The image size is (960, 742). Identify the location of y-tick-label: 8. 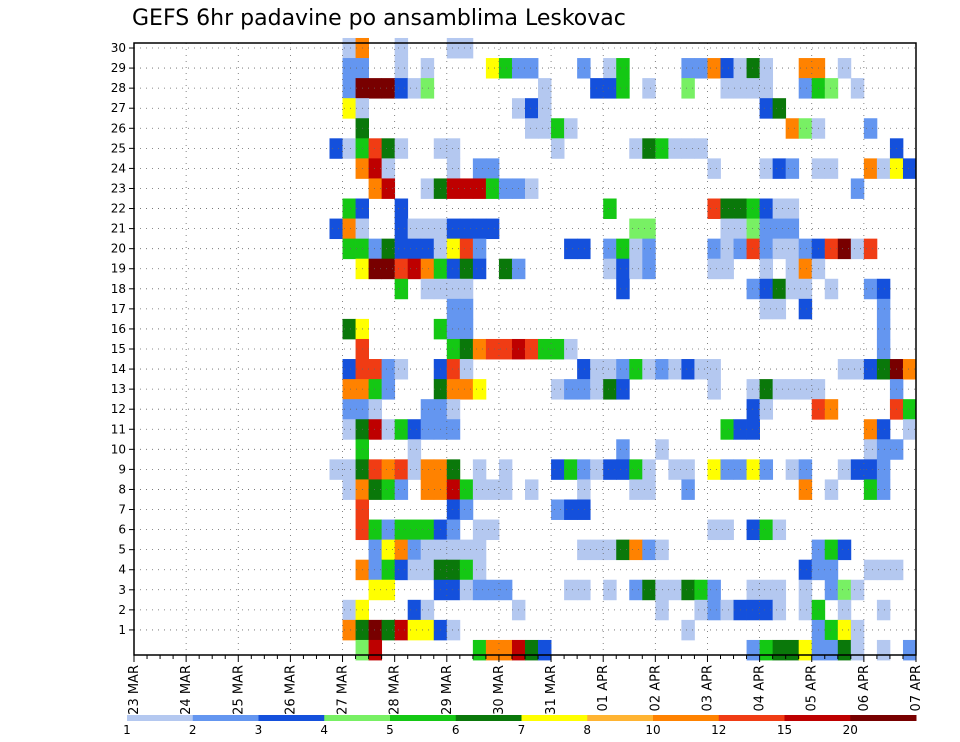
(122, 489).